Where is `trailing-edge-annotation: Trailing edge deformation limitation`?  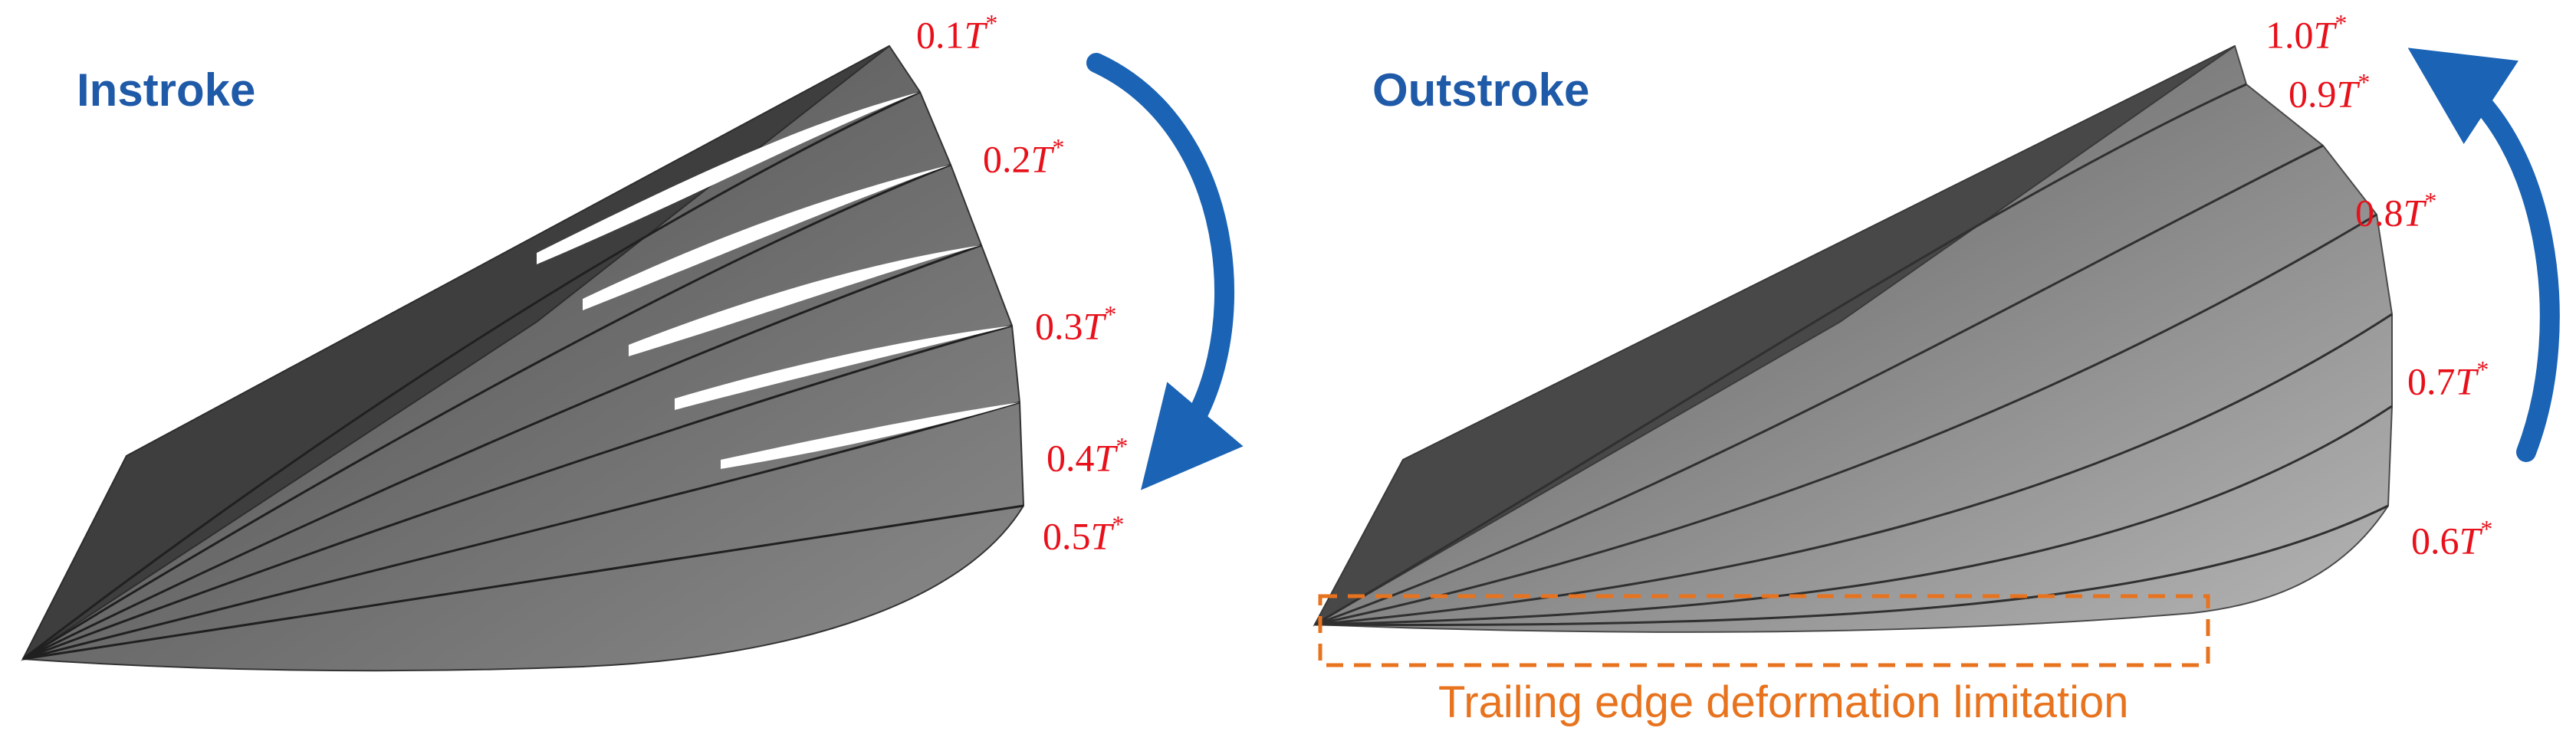 trailing-edge-annotation: Trailing edge deformation limitation is located at coordinates (1784, 702).